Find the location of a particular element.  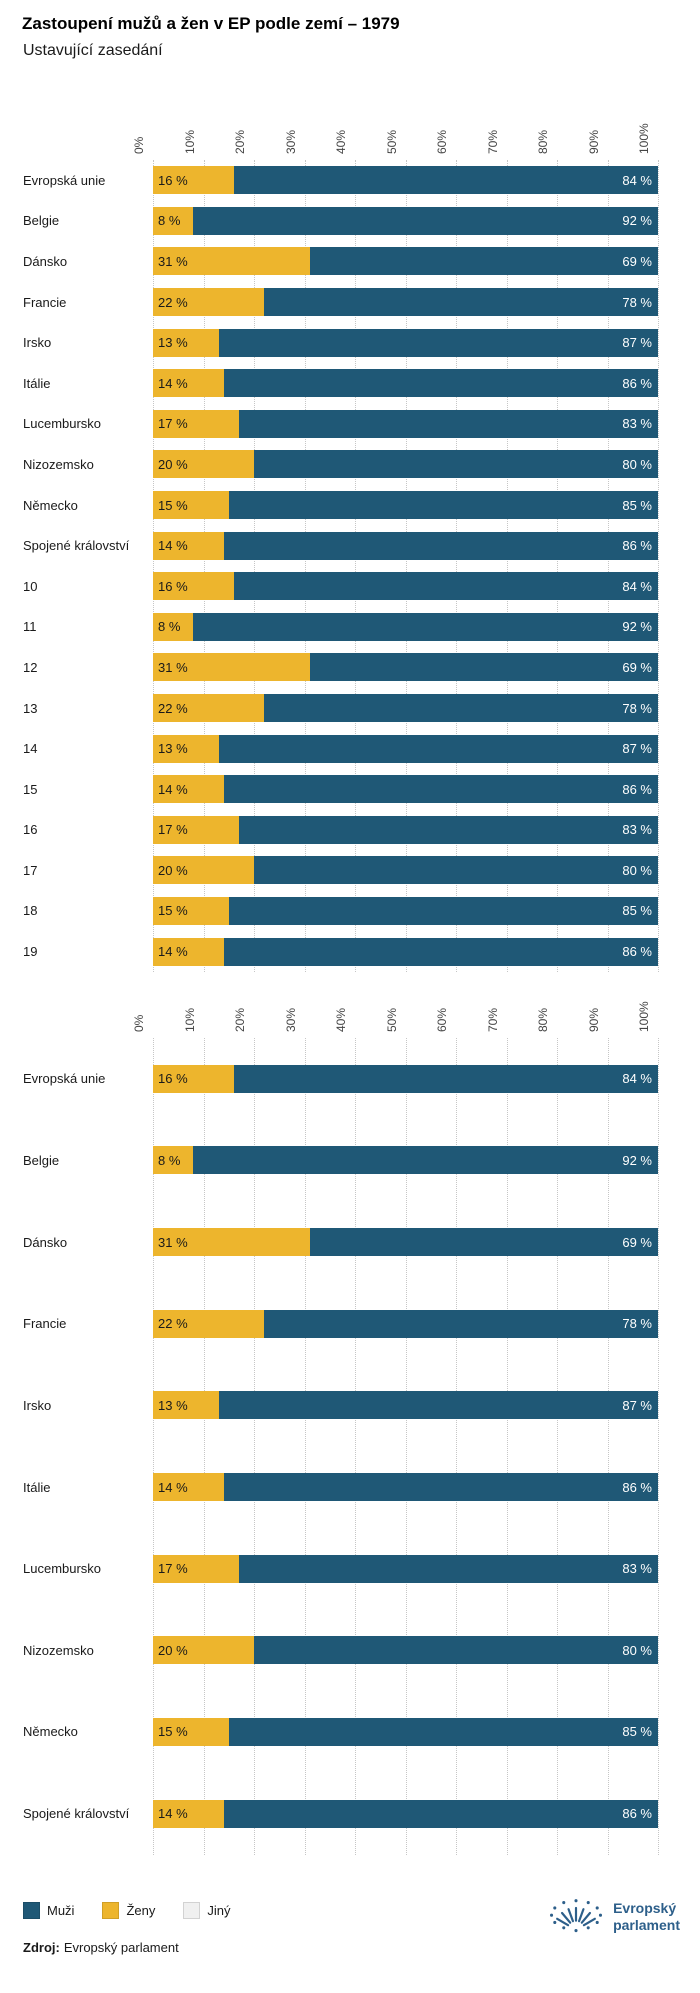

legend-item-zeny: Ženy is located at coordinates (128, 1910).